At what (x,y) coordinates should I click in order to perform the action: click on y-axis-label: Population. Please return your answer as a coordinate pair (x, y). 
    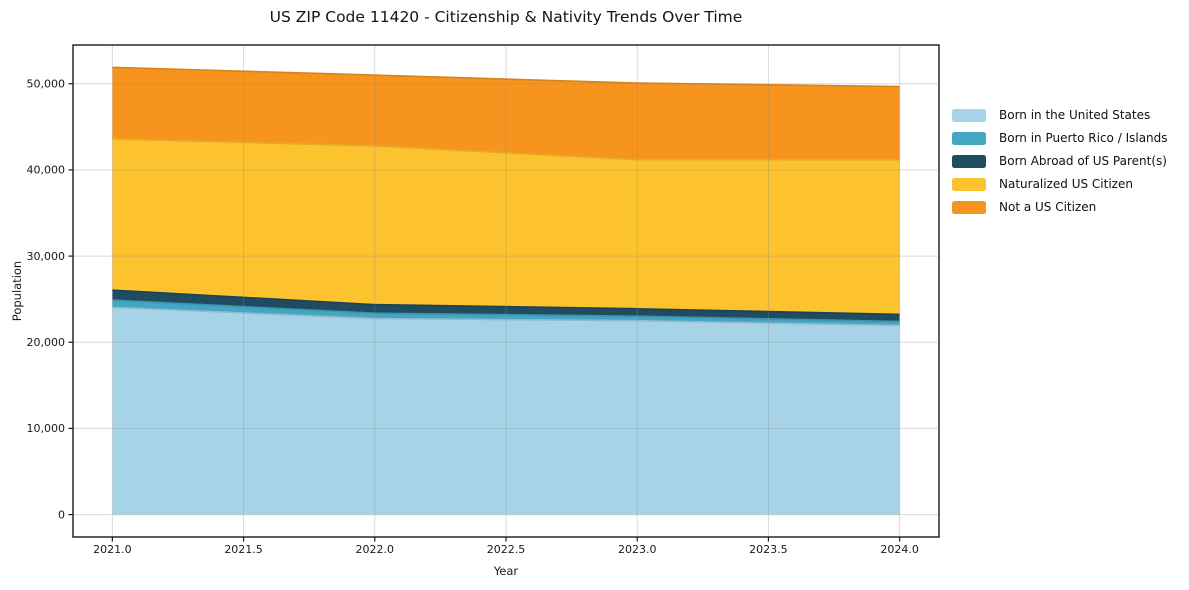
    Looking at the image, I should click on (17, 291).